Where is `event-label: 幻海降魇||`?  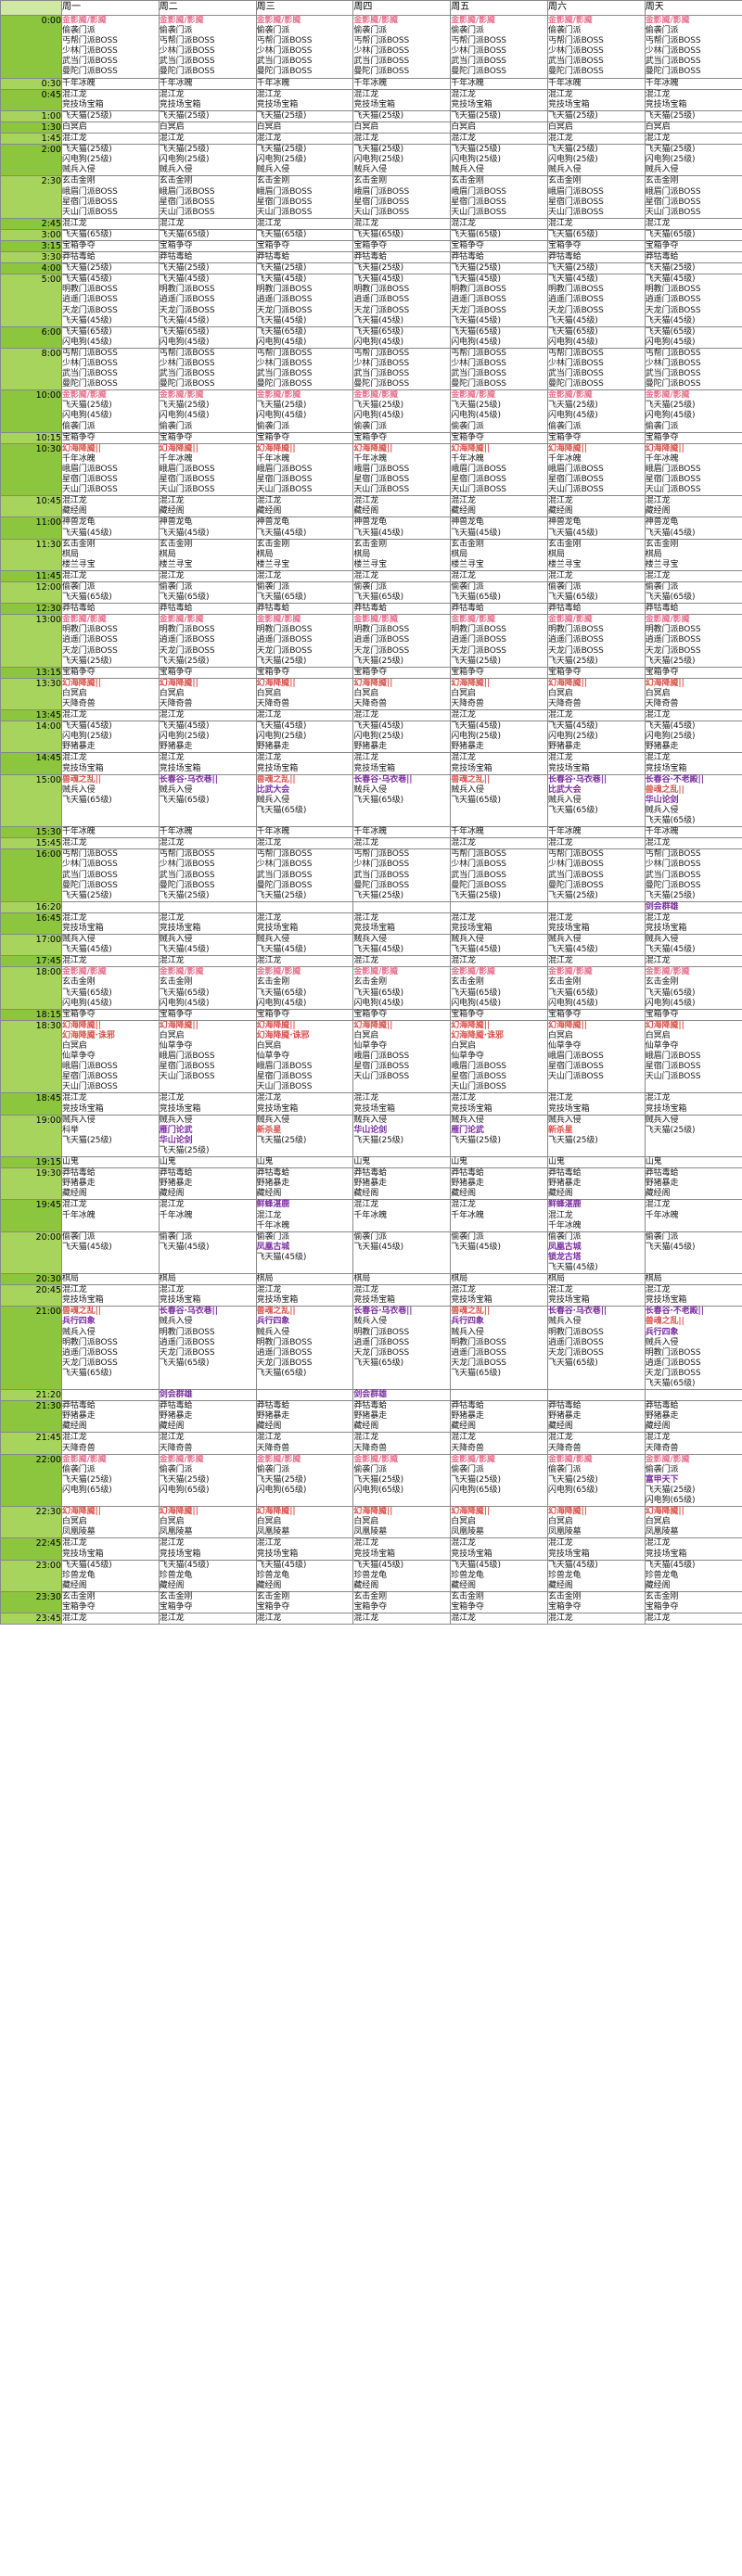 event-label: 幻海降魇|| is located at coordinates (81, 448).